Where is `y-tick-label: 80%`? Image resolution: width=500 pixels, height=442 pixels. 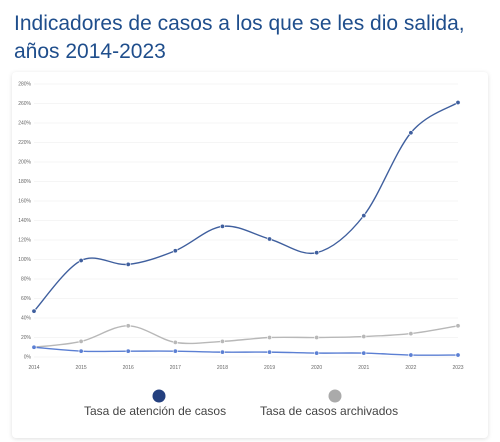
y-tick-label: 80% is located at coordinates (26, 280).